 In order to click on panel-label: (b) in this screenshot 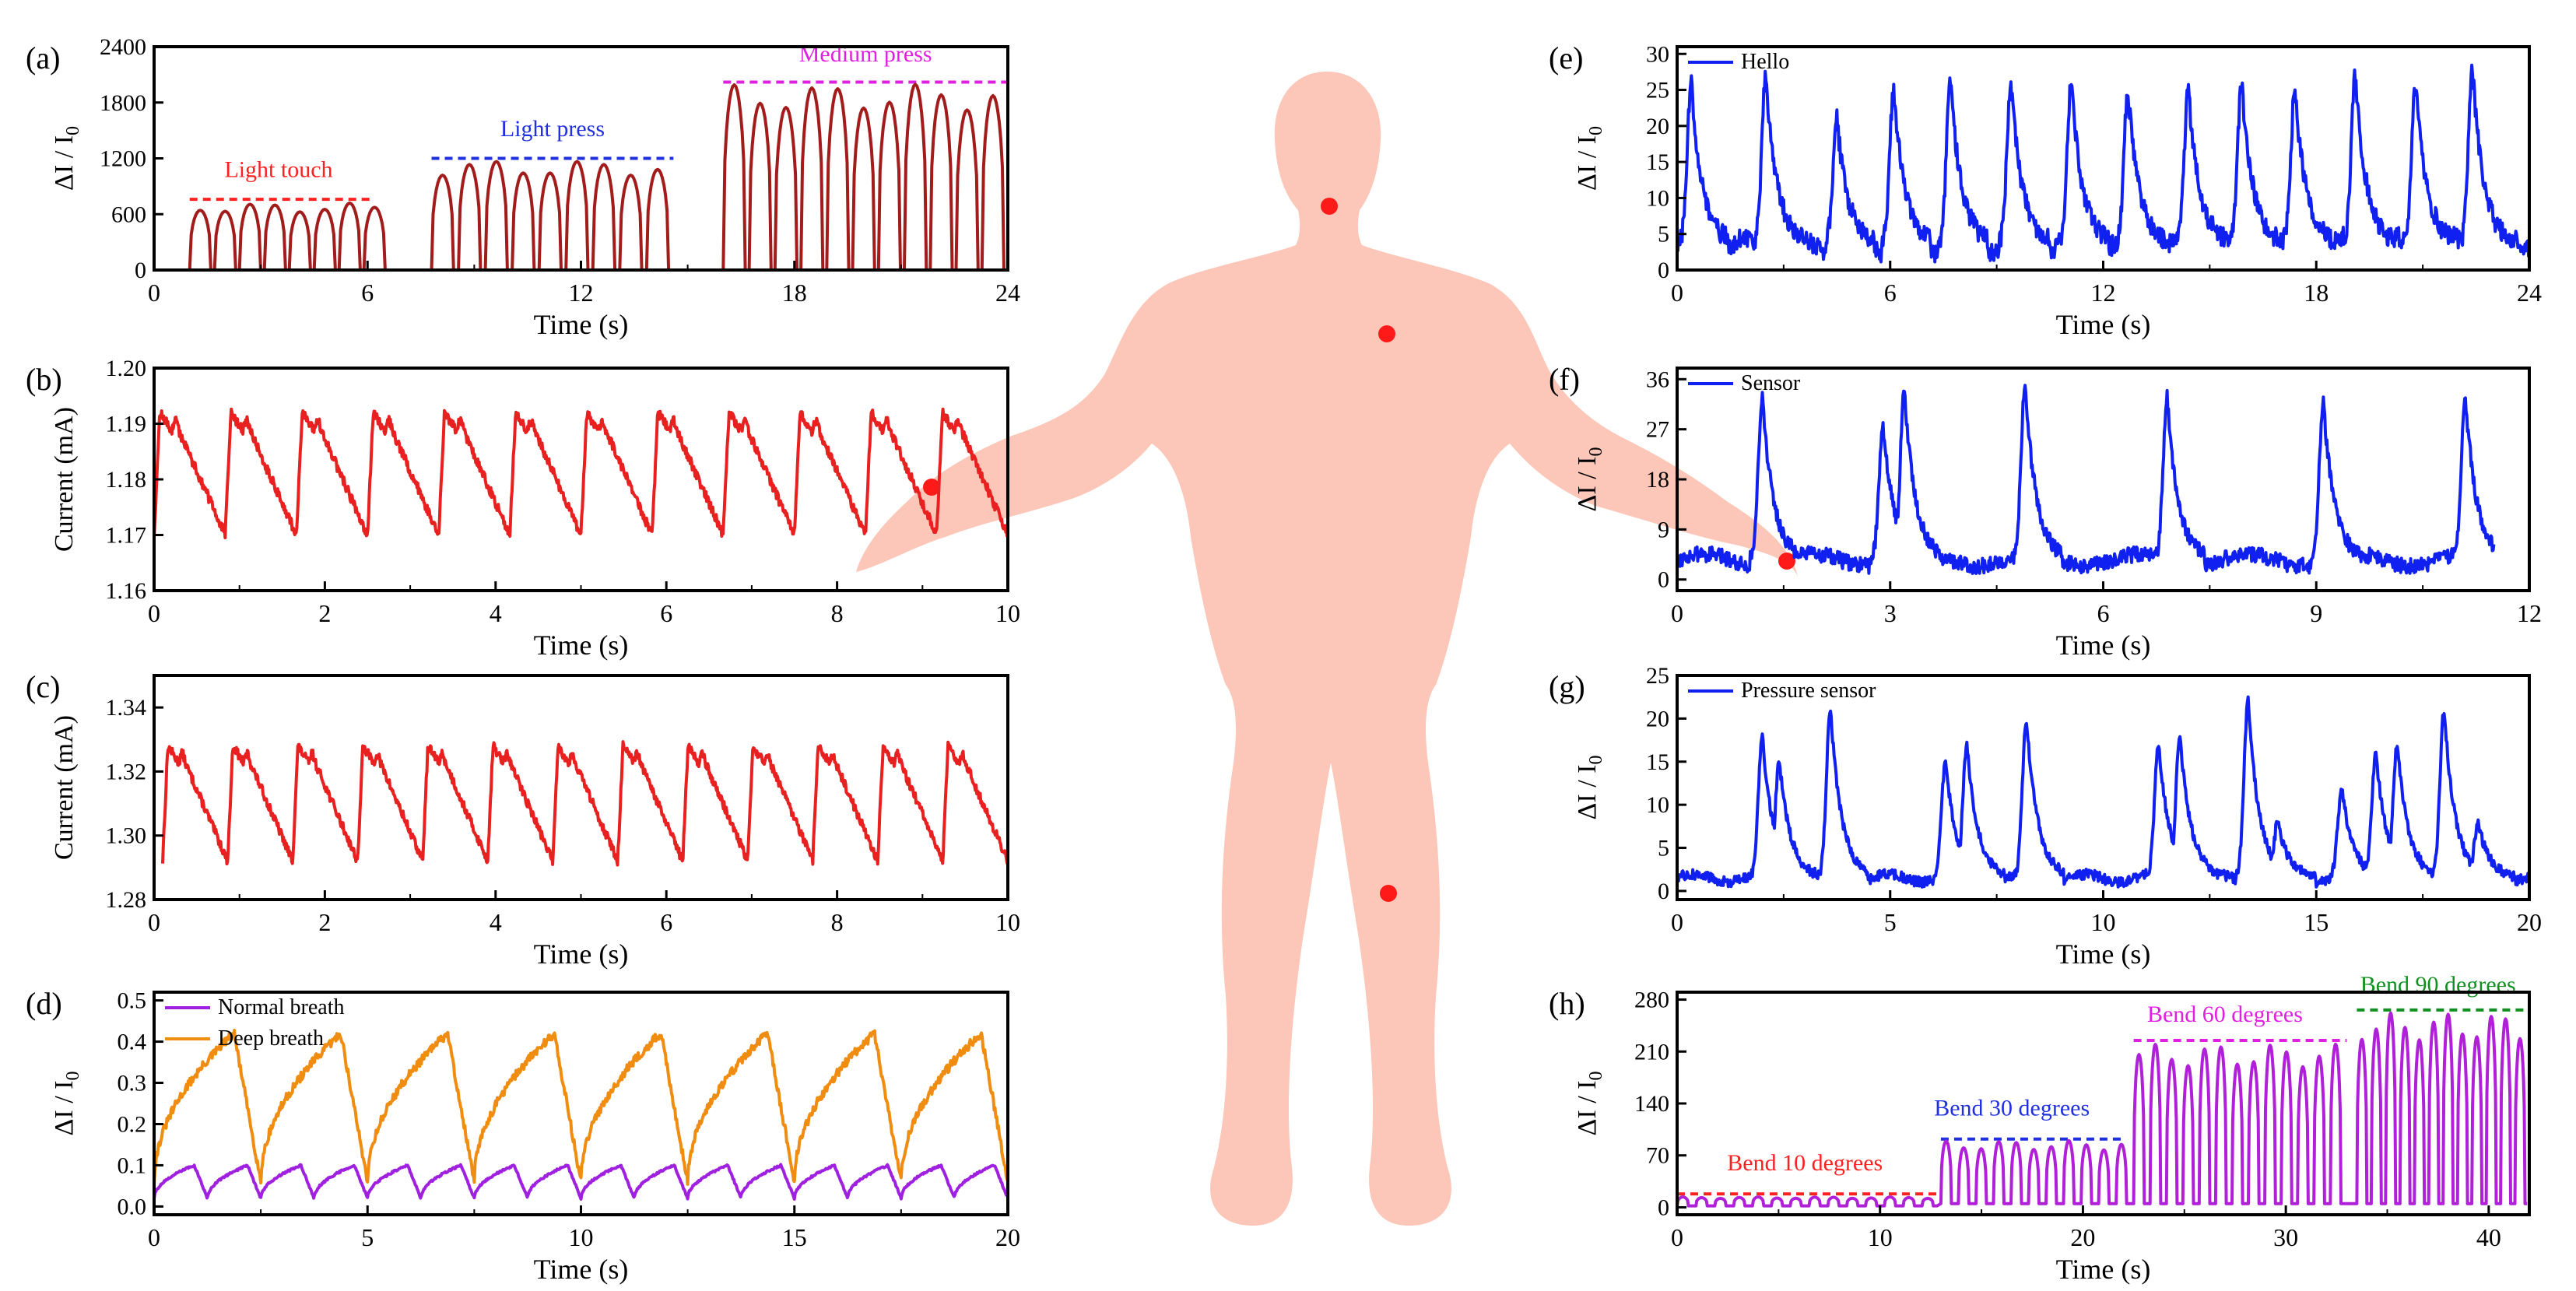, I will do `click(44, 379)`.